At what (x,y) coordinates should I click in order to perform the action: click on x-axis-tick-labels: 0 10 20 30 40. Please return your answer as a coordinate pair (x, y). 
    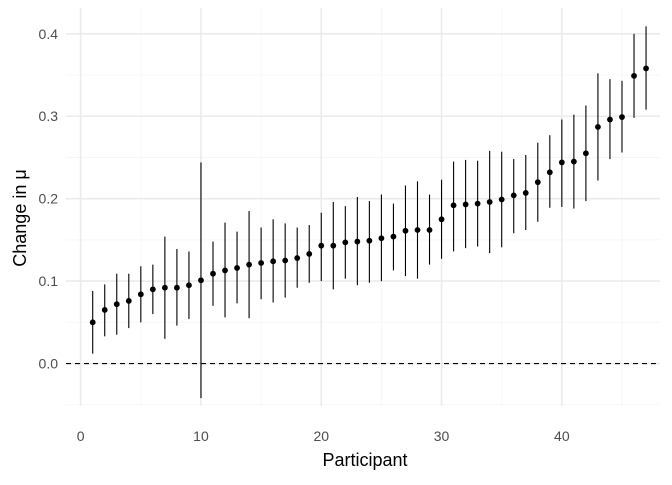
    Looking at the image, I should click on (323, 436).